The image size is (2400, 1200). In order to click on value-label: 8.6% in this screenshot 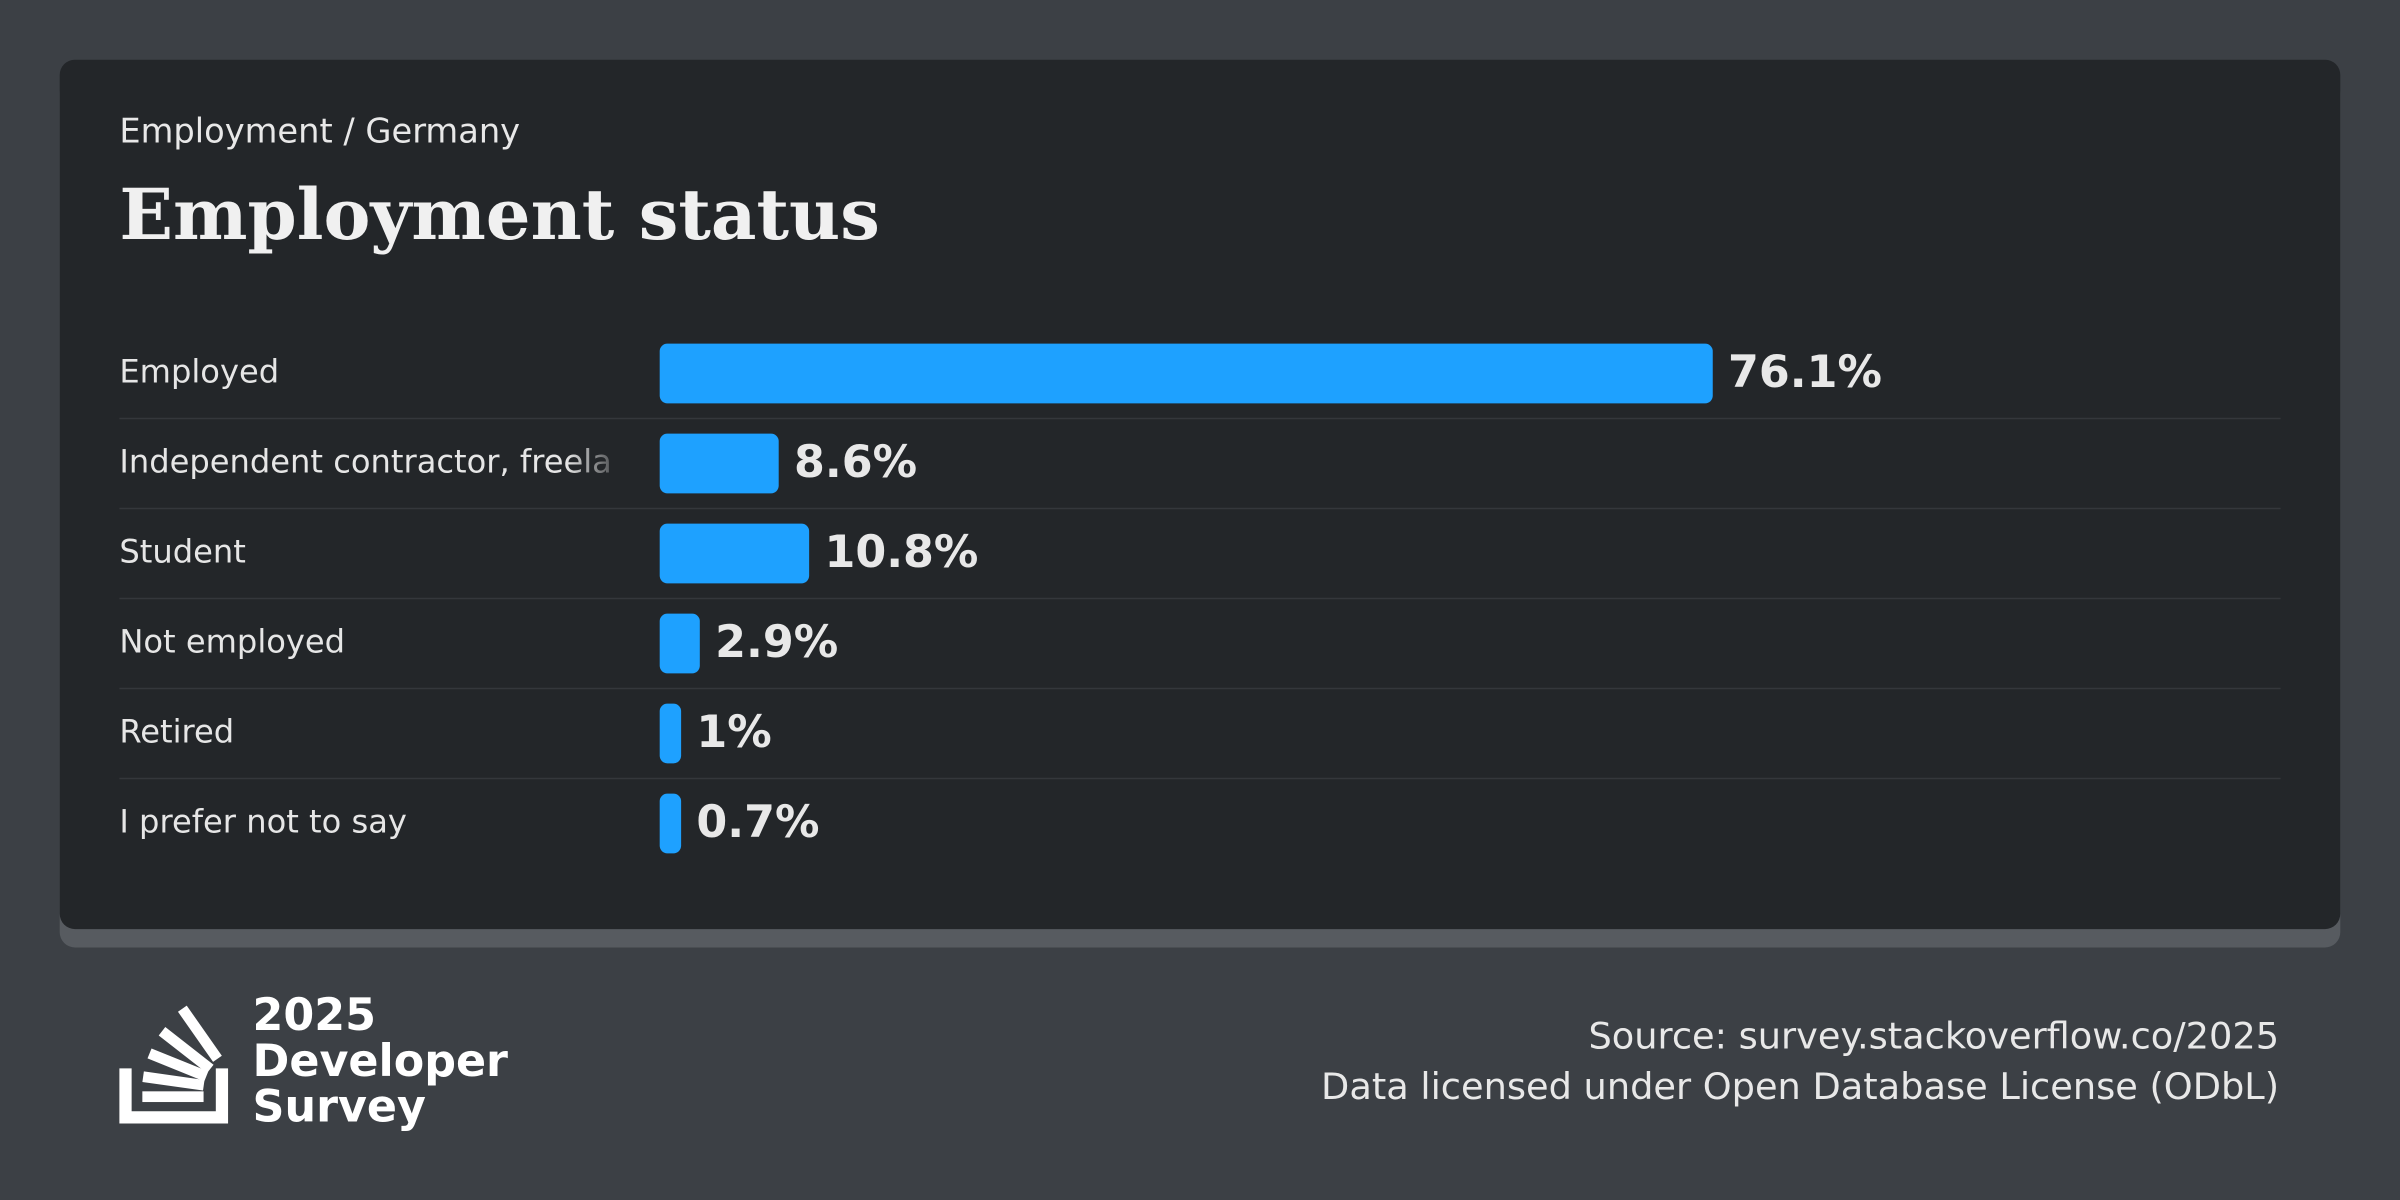, I will do `click(855, 462)`.